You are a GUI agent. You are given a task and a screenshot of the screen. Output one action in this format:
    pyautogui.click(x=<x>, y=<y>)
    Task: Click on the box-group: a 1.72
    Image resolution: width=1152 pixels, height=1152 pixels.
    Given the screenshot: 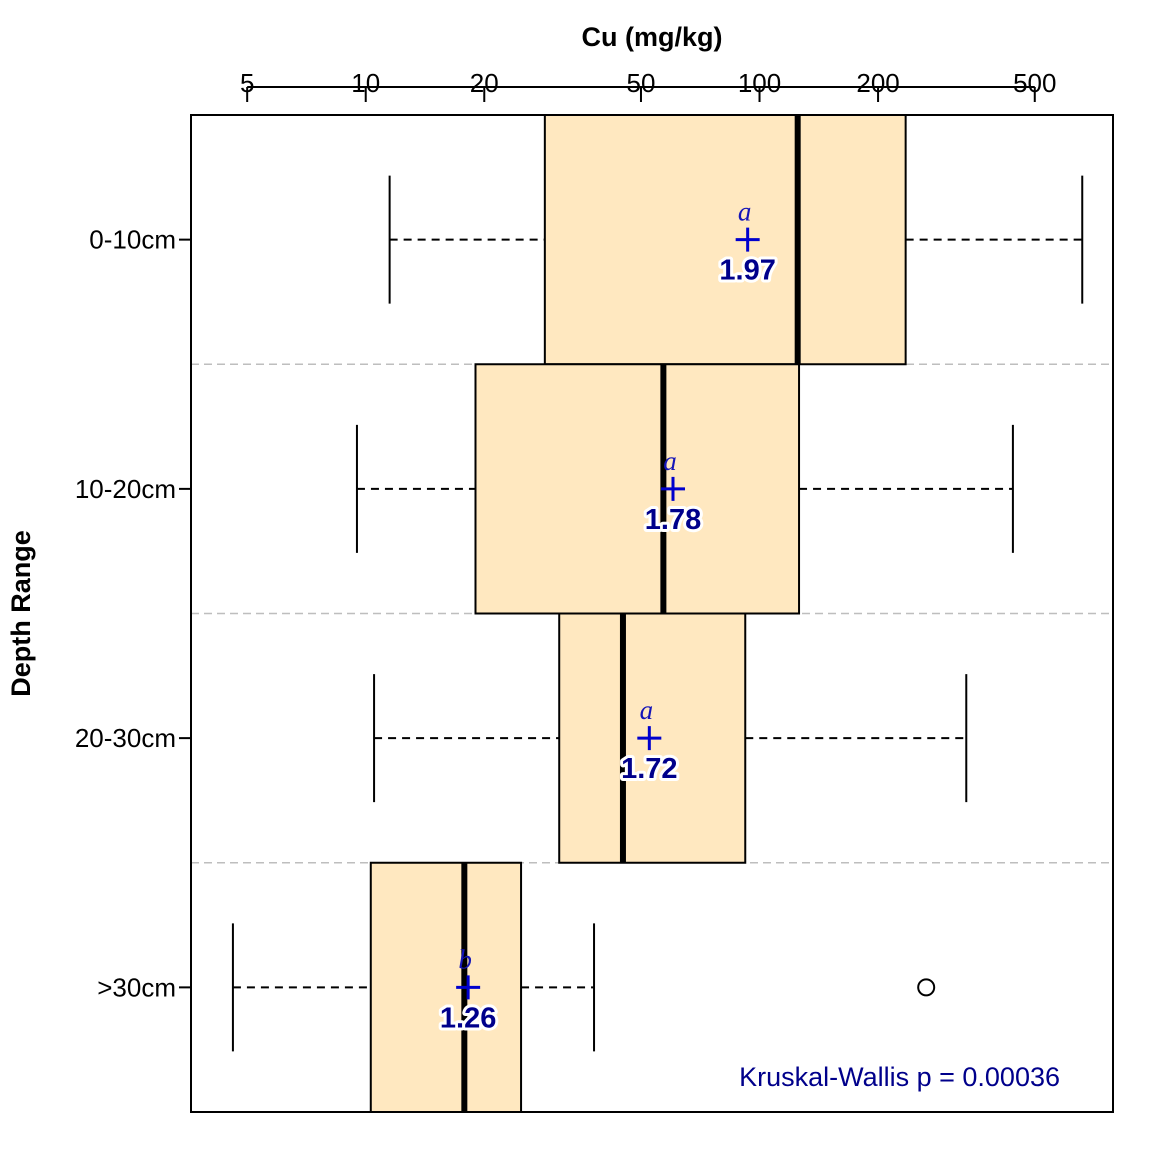 What is the action you would take?
    pyautogui.click(x=670, y=738)
    